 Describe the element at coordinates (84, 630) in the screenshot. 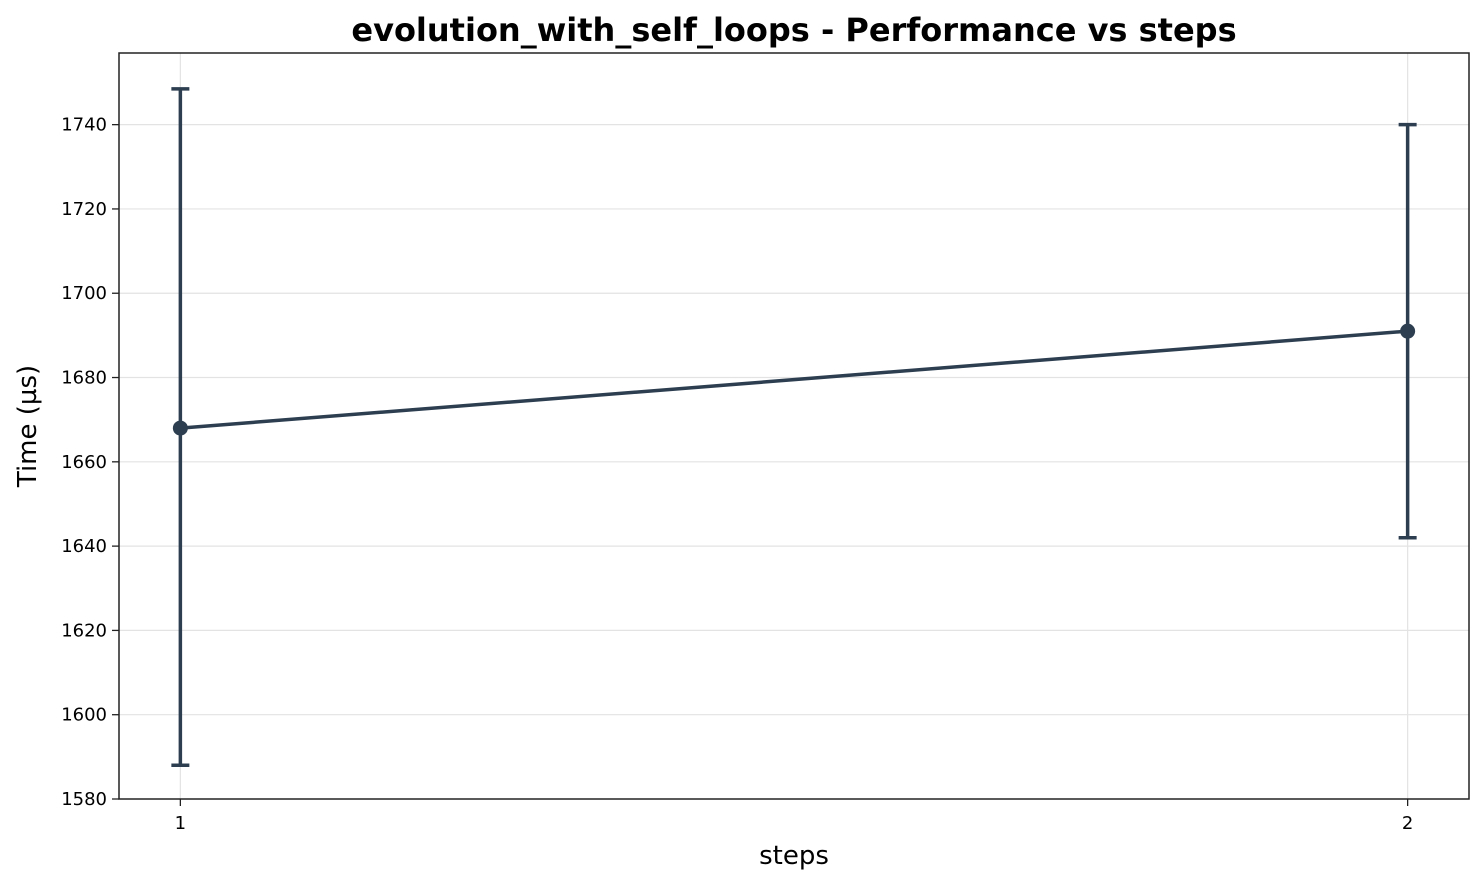

I see `y-tick-label: 1620` at that location.